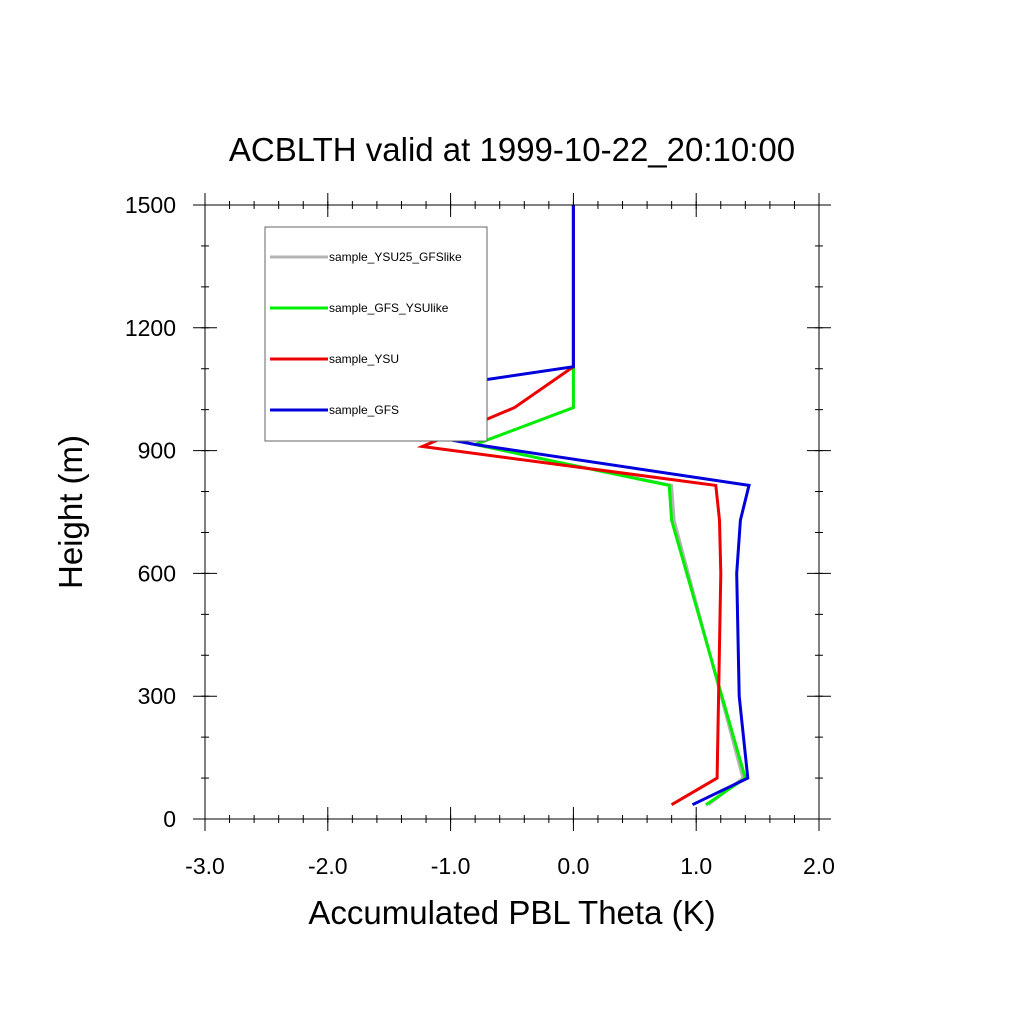 The height and width of the screenshot is (1024, 1024). I want to click on y-tick-label: 600, so click(157, 573).